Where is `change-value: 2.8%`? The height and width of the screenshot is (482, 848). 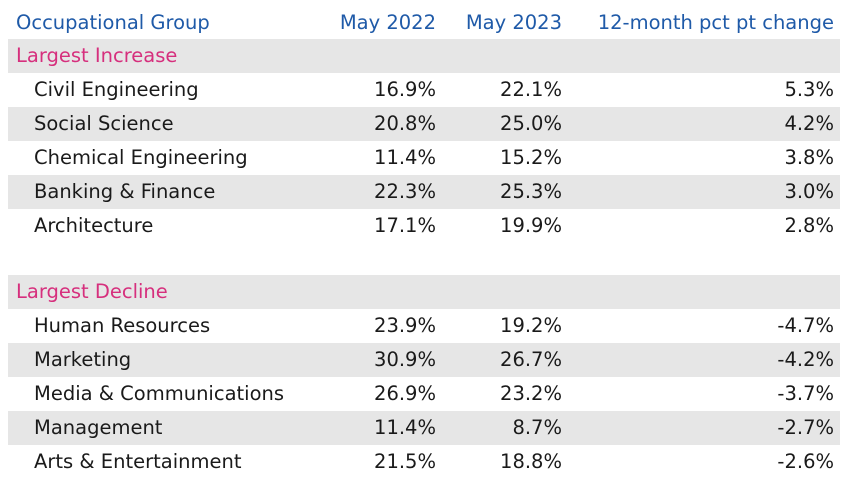 change-value: 2.8% is located at coordinates (809, 225).